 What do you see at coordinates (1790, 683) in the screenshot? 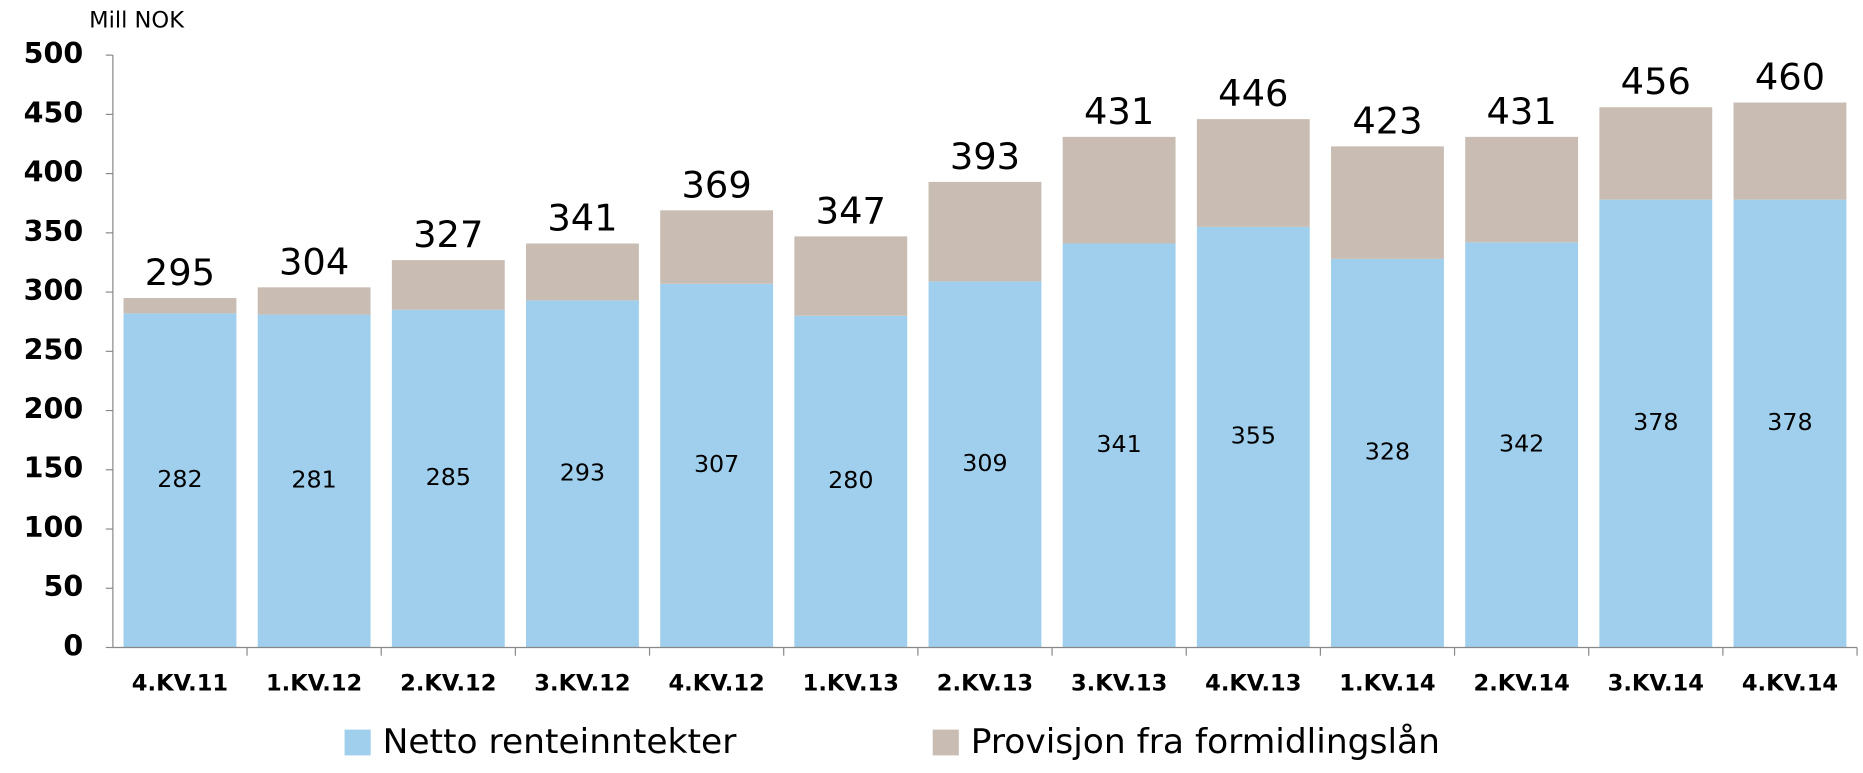
I see `x-tick-label: 4.KV.14` at bounding box center [1790, 683].